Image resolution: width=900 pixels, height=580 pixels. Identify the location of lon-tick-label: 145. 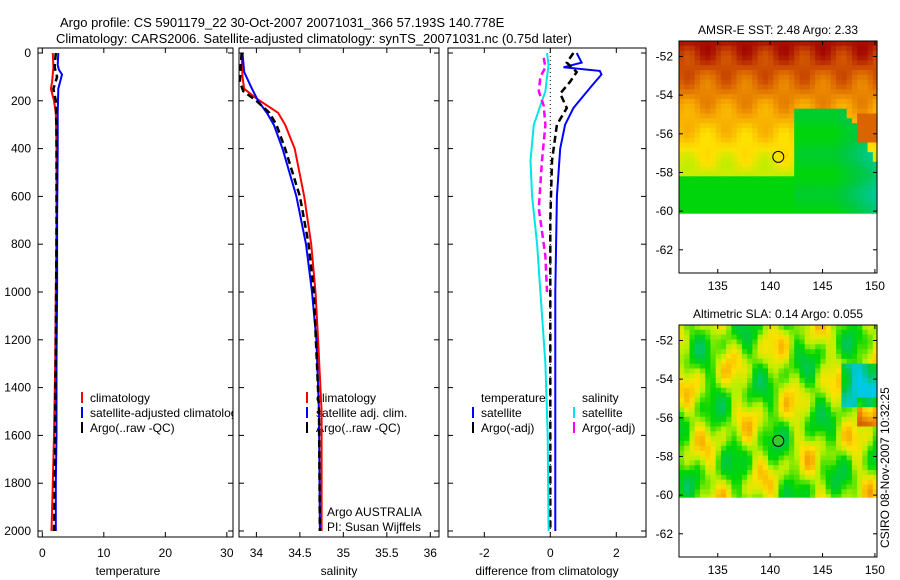
(823, 570).